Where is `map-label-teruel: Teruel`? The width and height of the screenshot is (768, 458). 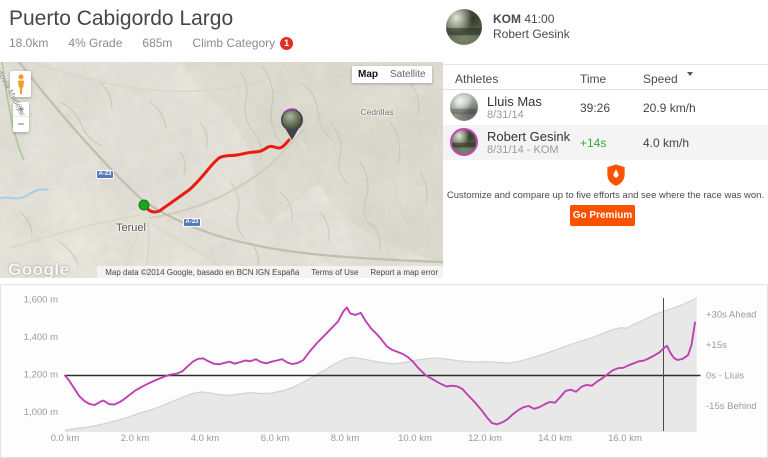
map-label-teruel: Teruel is located at coordinates (131, 228).